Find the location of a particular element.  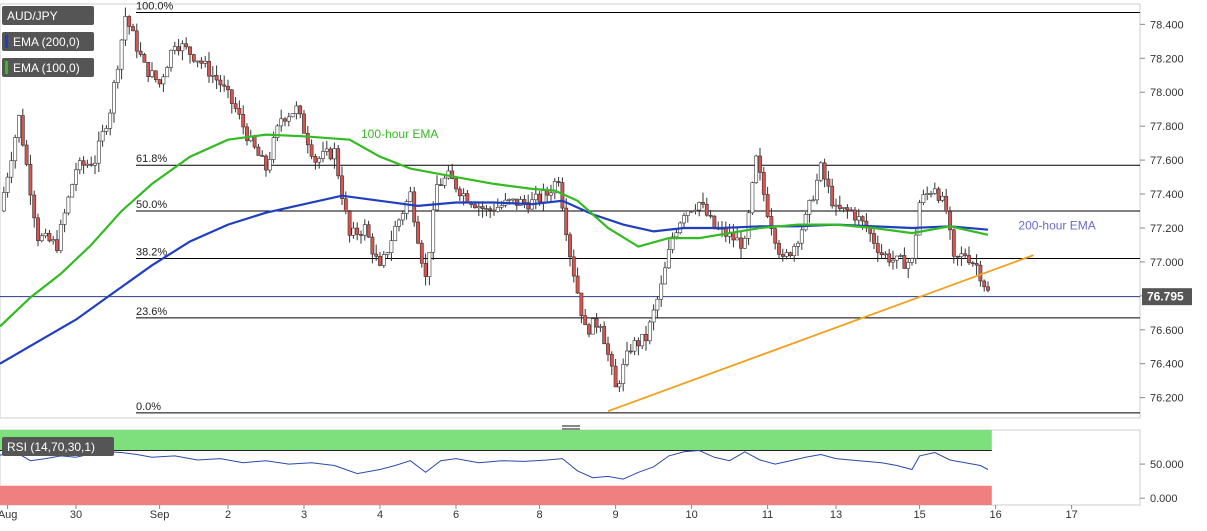

y-tick-label: 78.400 is located at coordinates (1167, 25).